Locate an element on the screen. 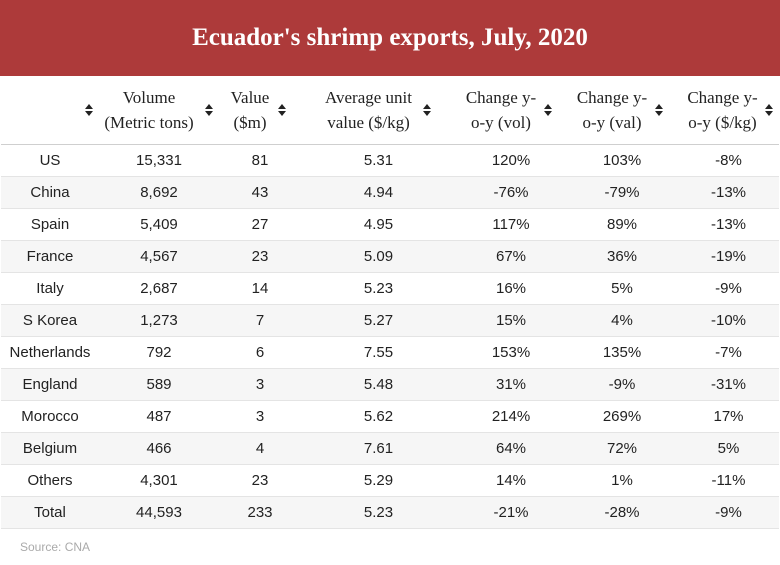 The image size is (780, 565). data-cell: -11% is located at coordinates (728, 480).